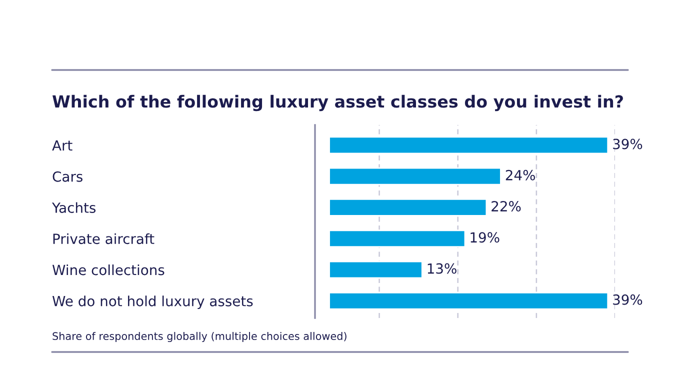 This screenshot has height=371, width=679. What do you see at coordinates (442, 268) in the screenshot?
I see `data-label: 13%` at bounding box center [442, 268].